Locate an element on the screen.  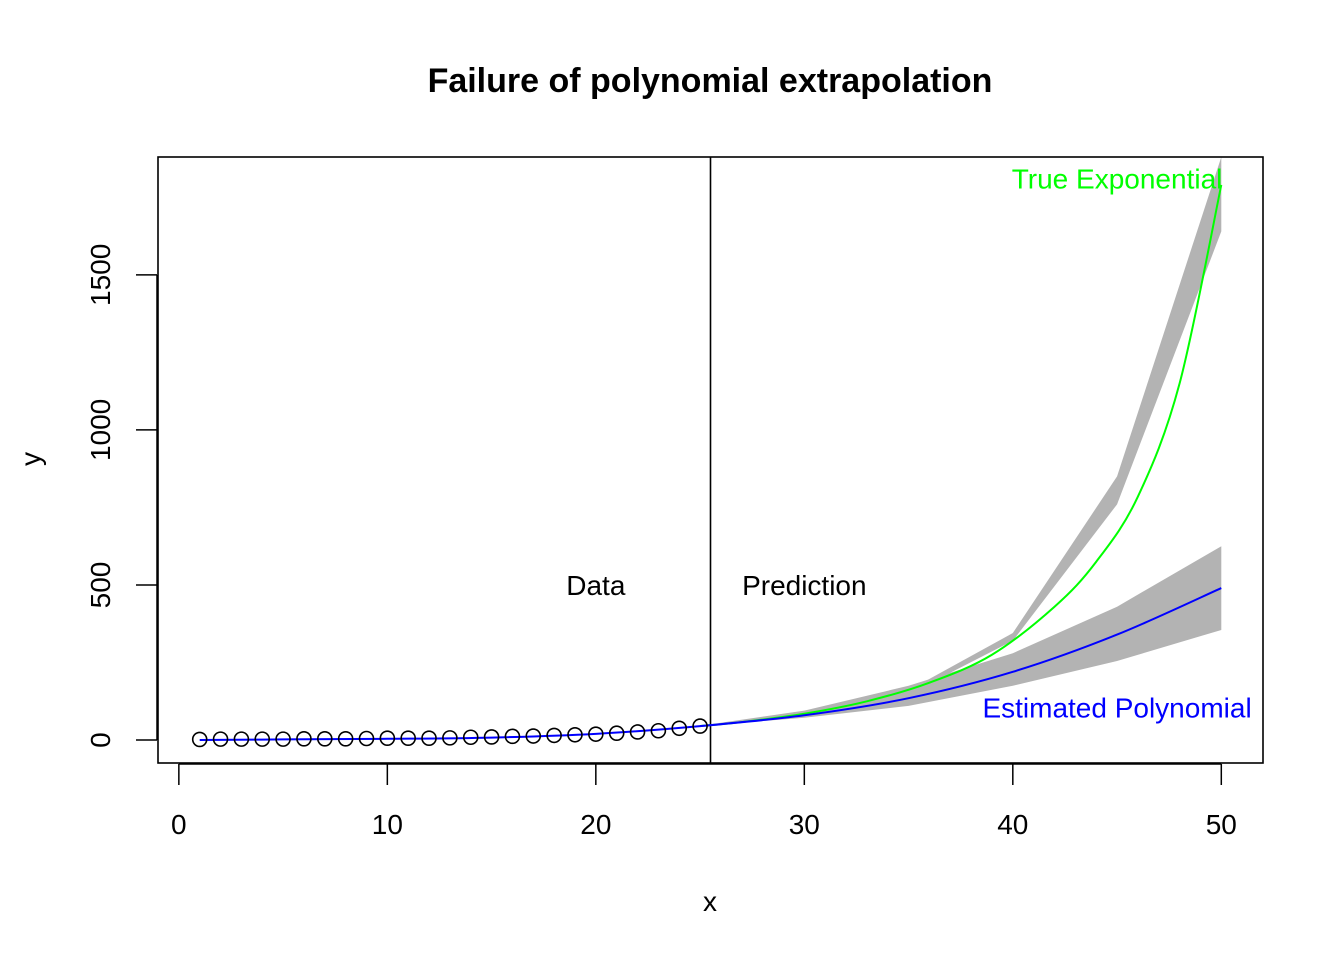
x-tick-label: 20 is located at coordinates (595, 824).